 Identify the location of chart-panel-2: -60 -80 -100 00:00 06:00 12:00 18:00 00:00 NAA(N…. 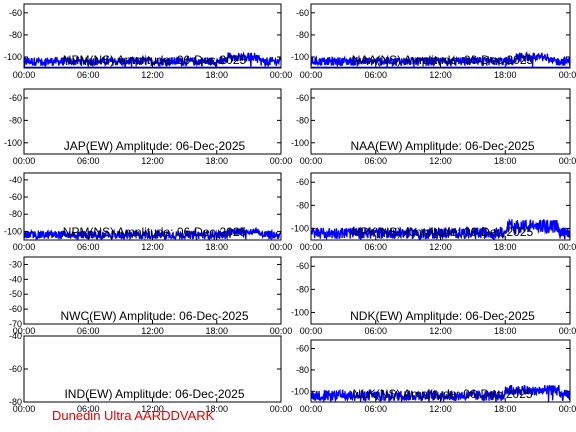
(433, 41).